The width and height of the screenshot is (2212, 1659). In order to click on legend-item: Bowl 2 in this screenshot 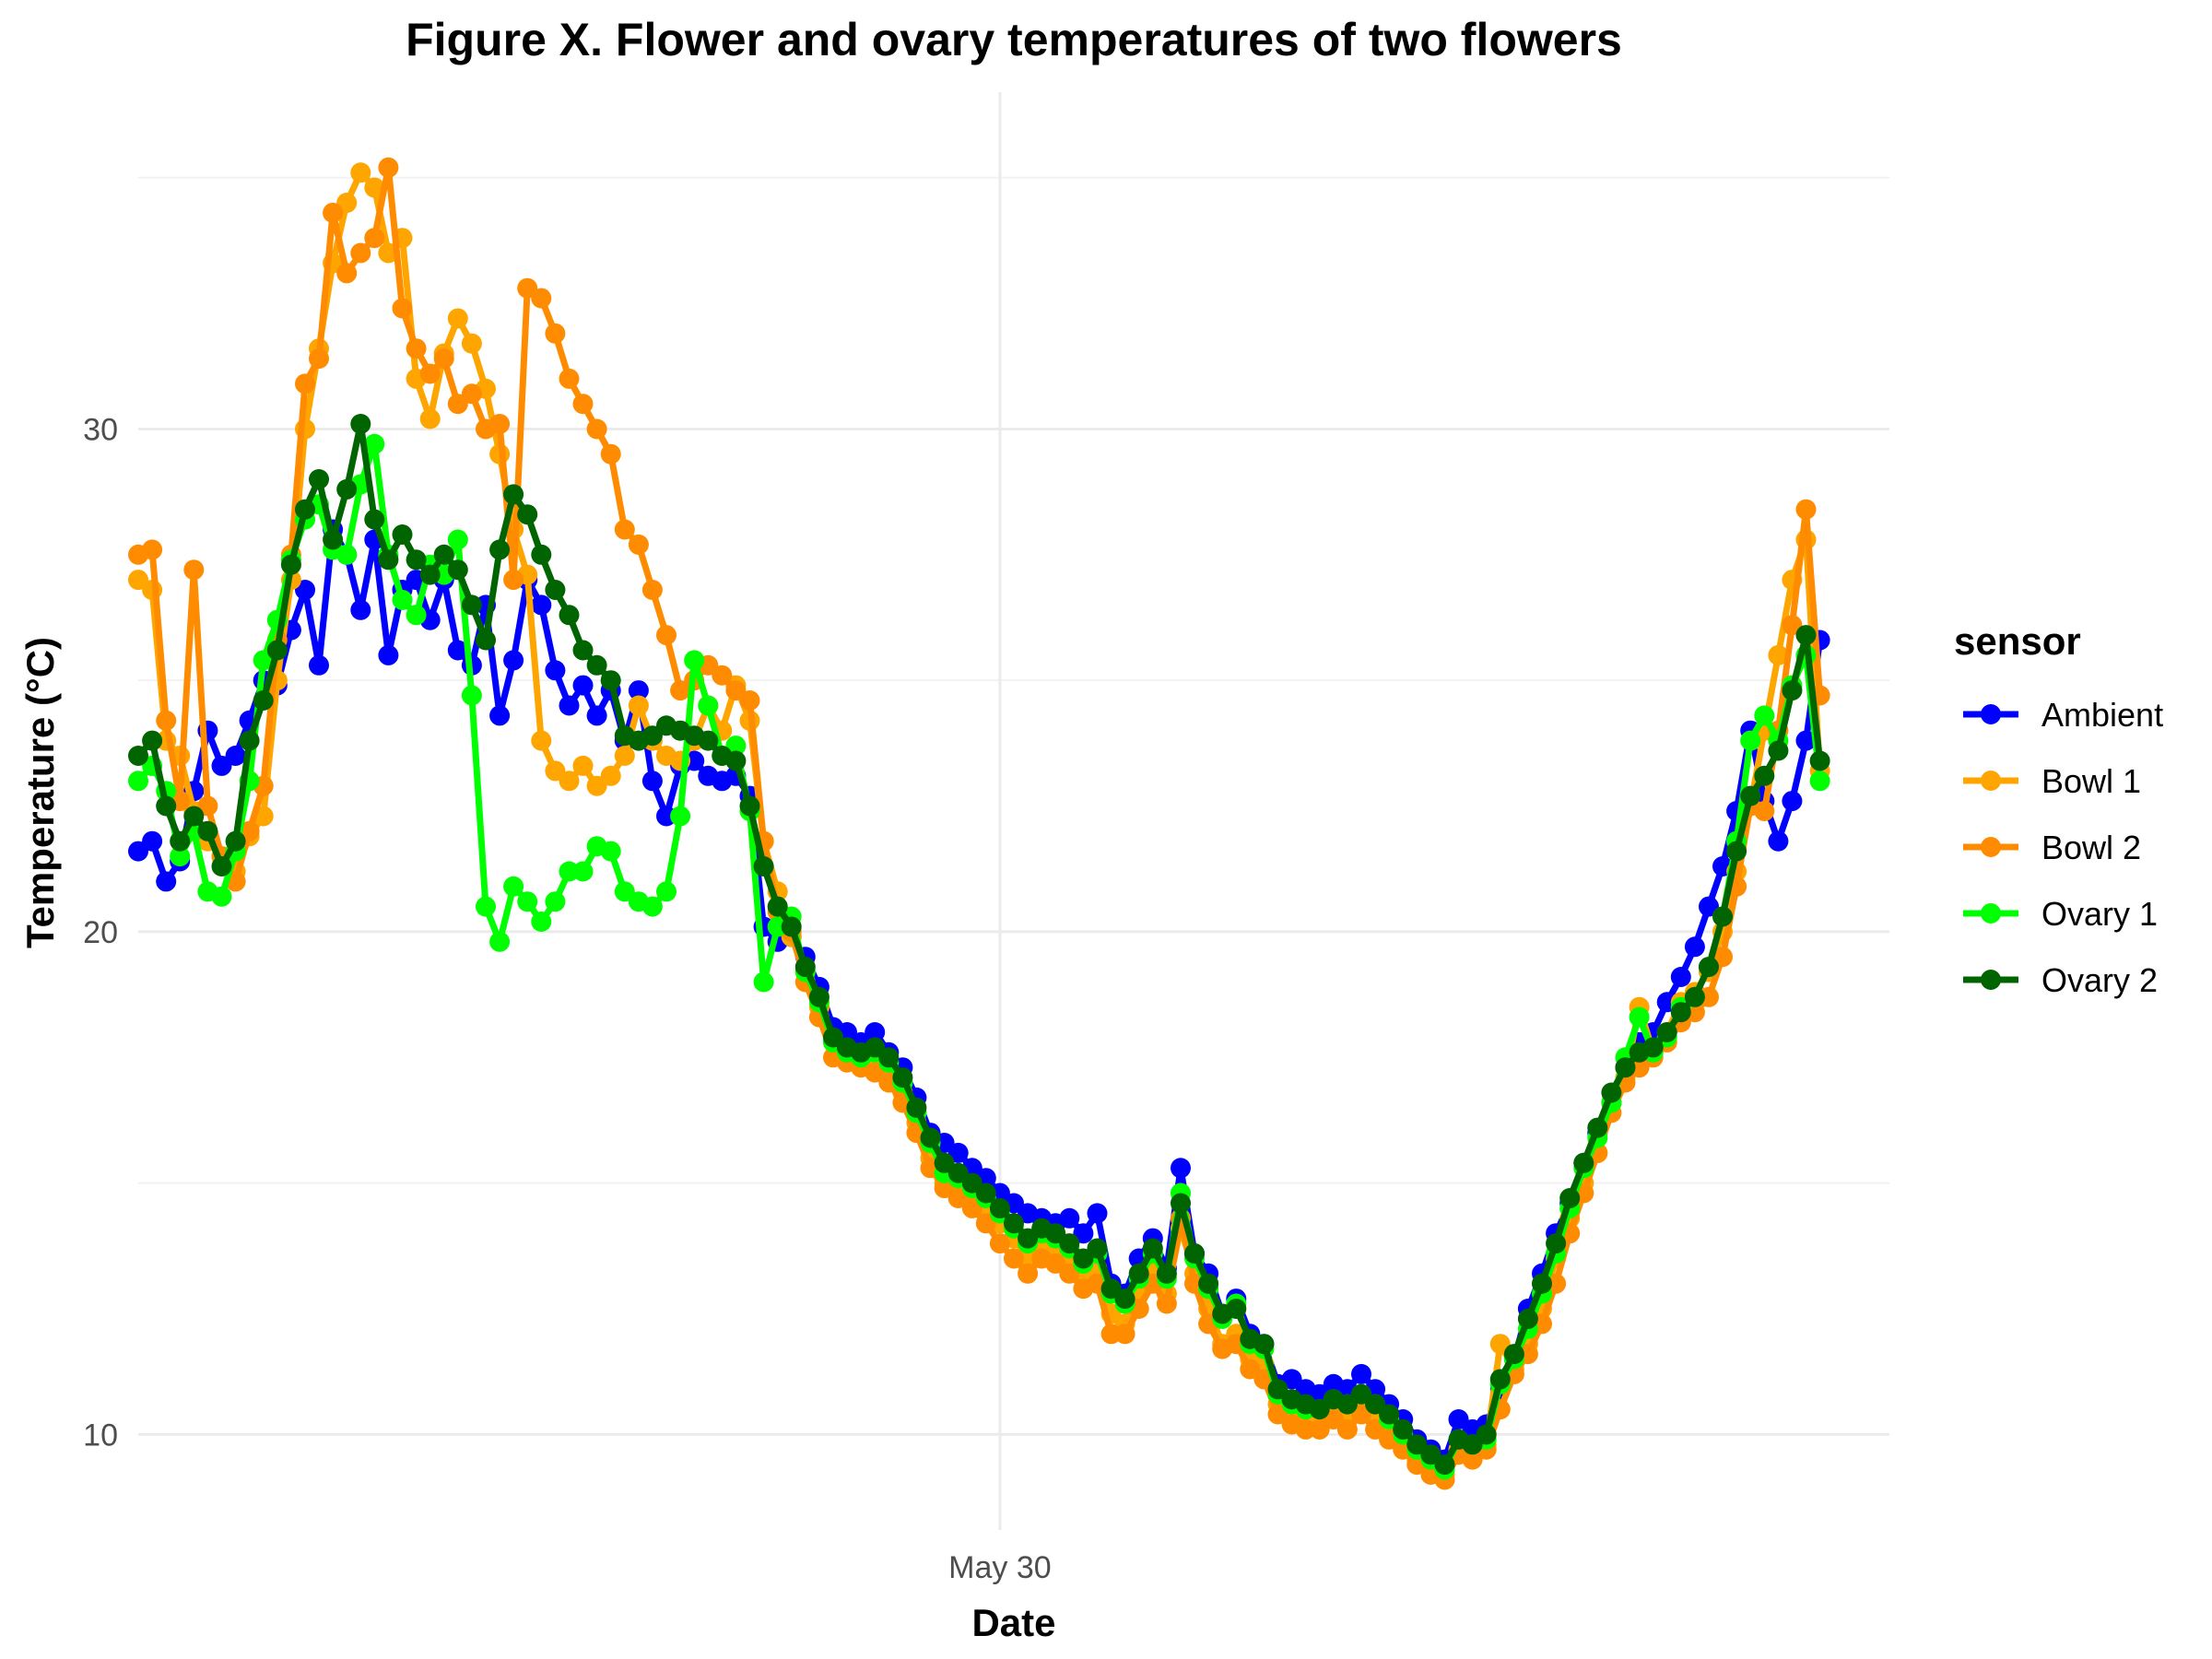, I will do `click(2052, 847)`.